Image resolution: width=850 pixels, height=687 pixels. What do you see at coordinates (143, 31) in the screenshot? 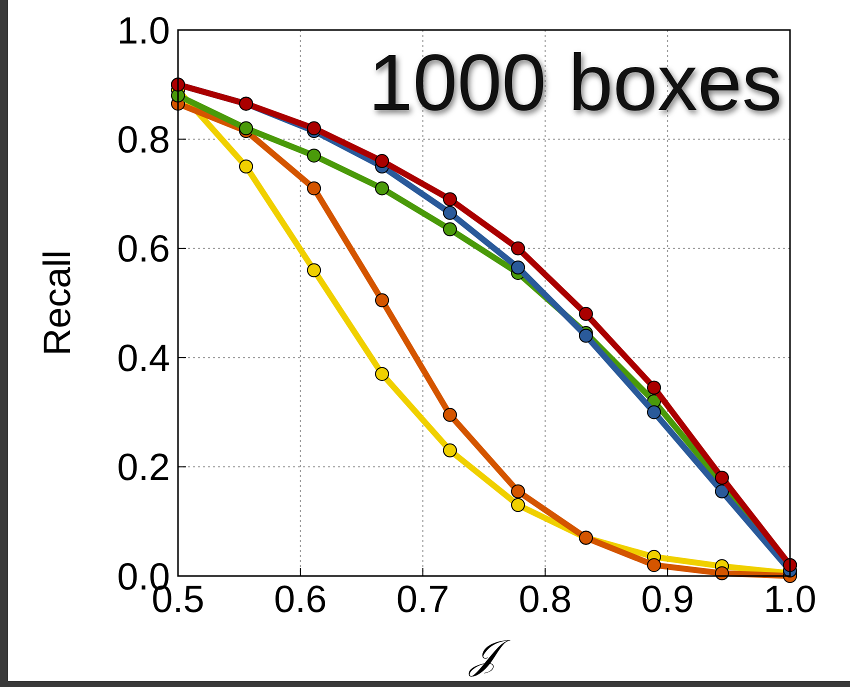
I see `y-tick-label: 1.0` at bounding box center [143, 31].